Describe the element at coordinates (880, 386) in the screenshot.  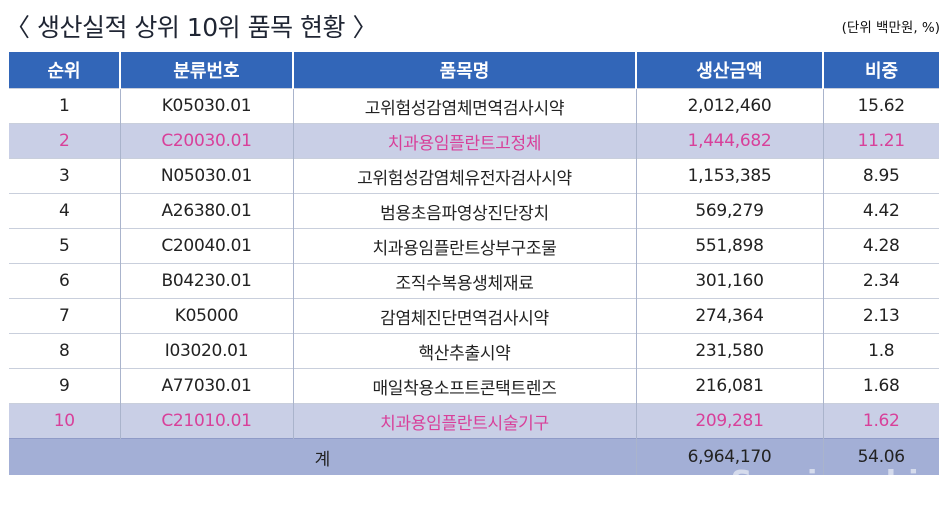
I see `cell-share: 1.68` at that location.